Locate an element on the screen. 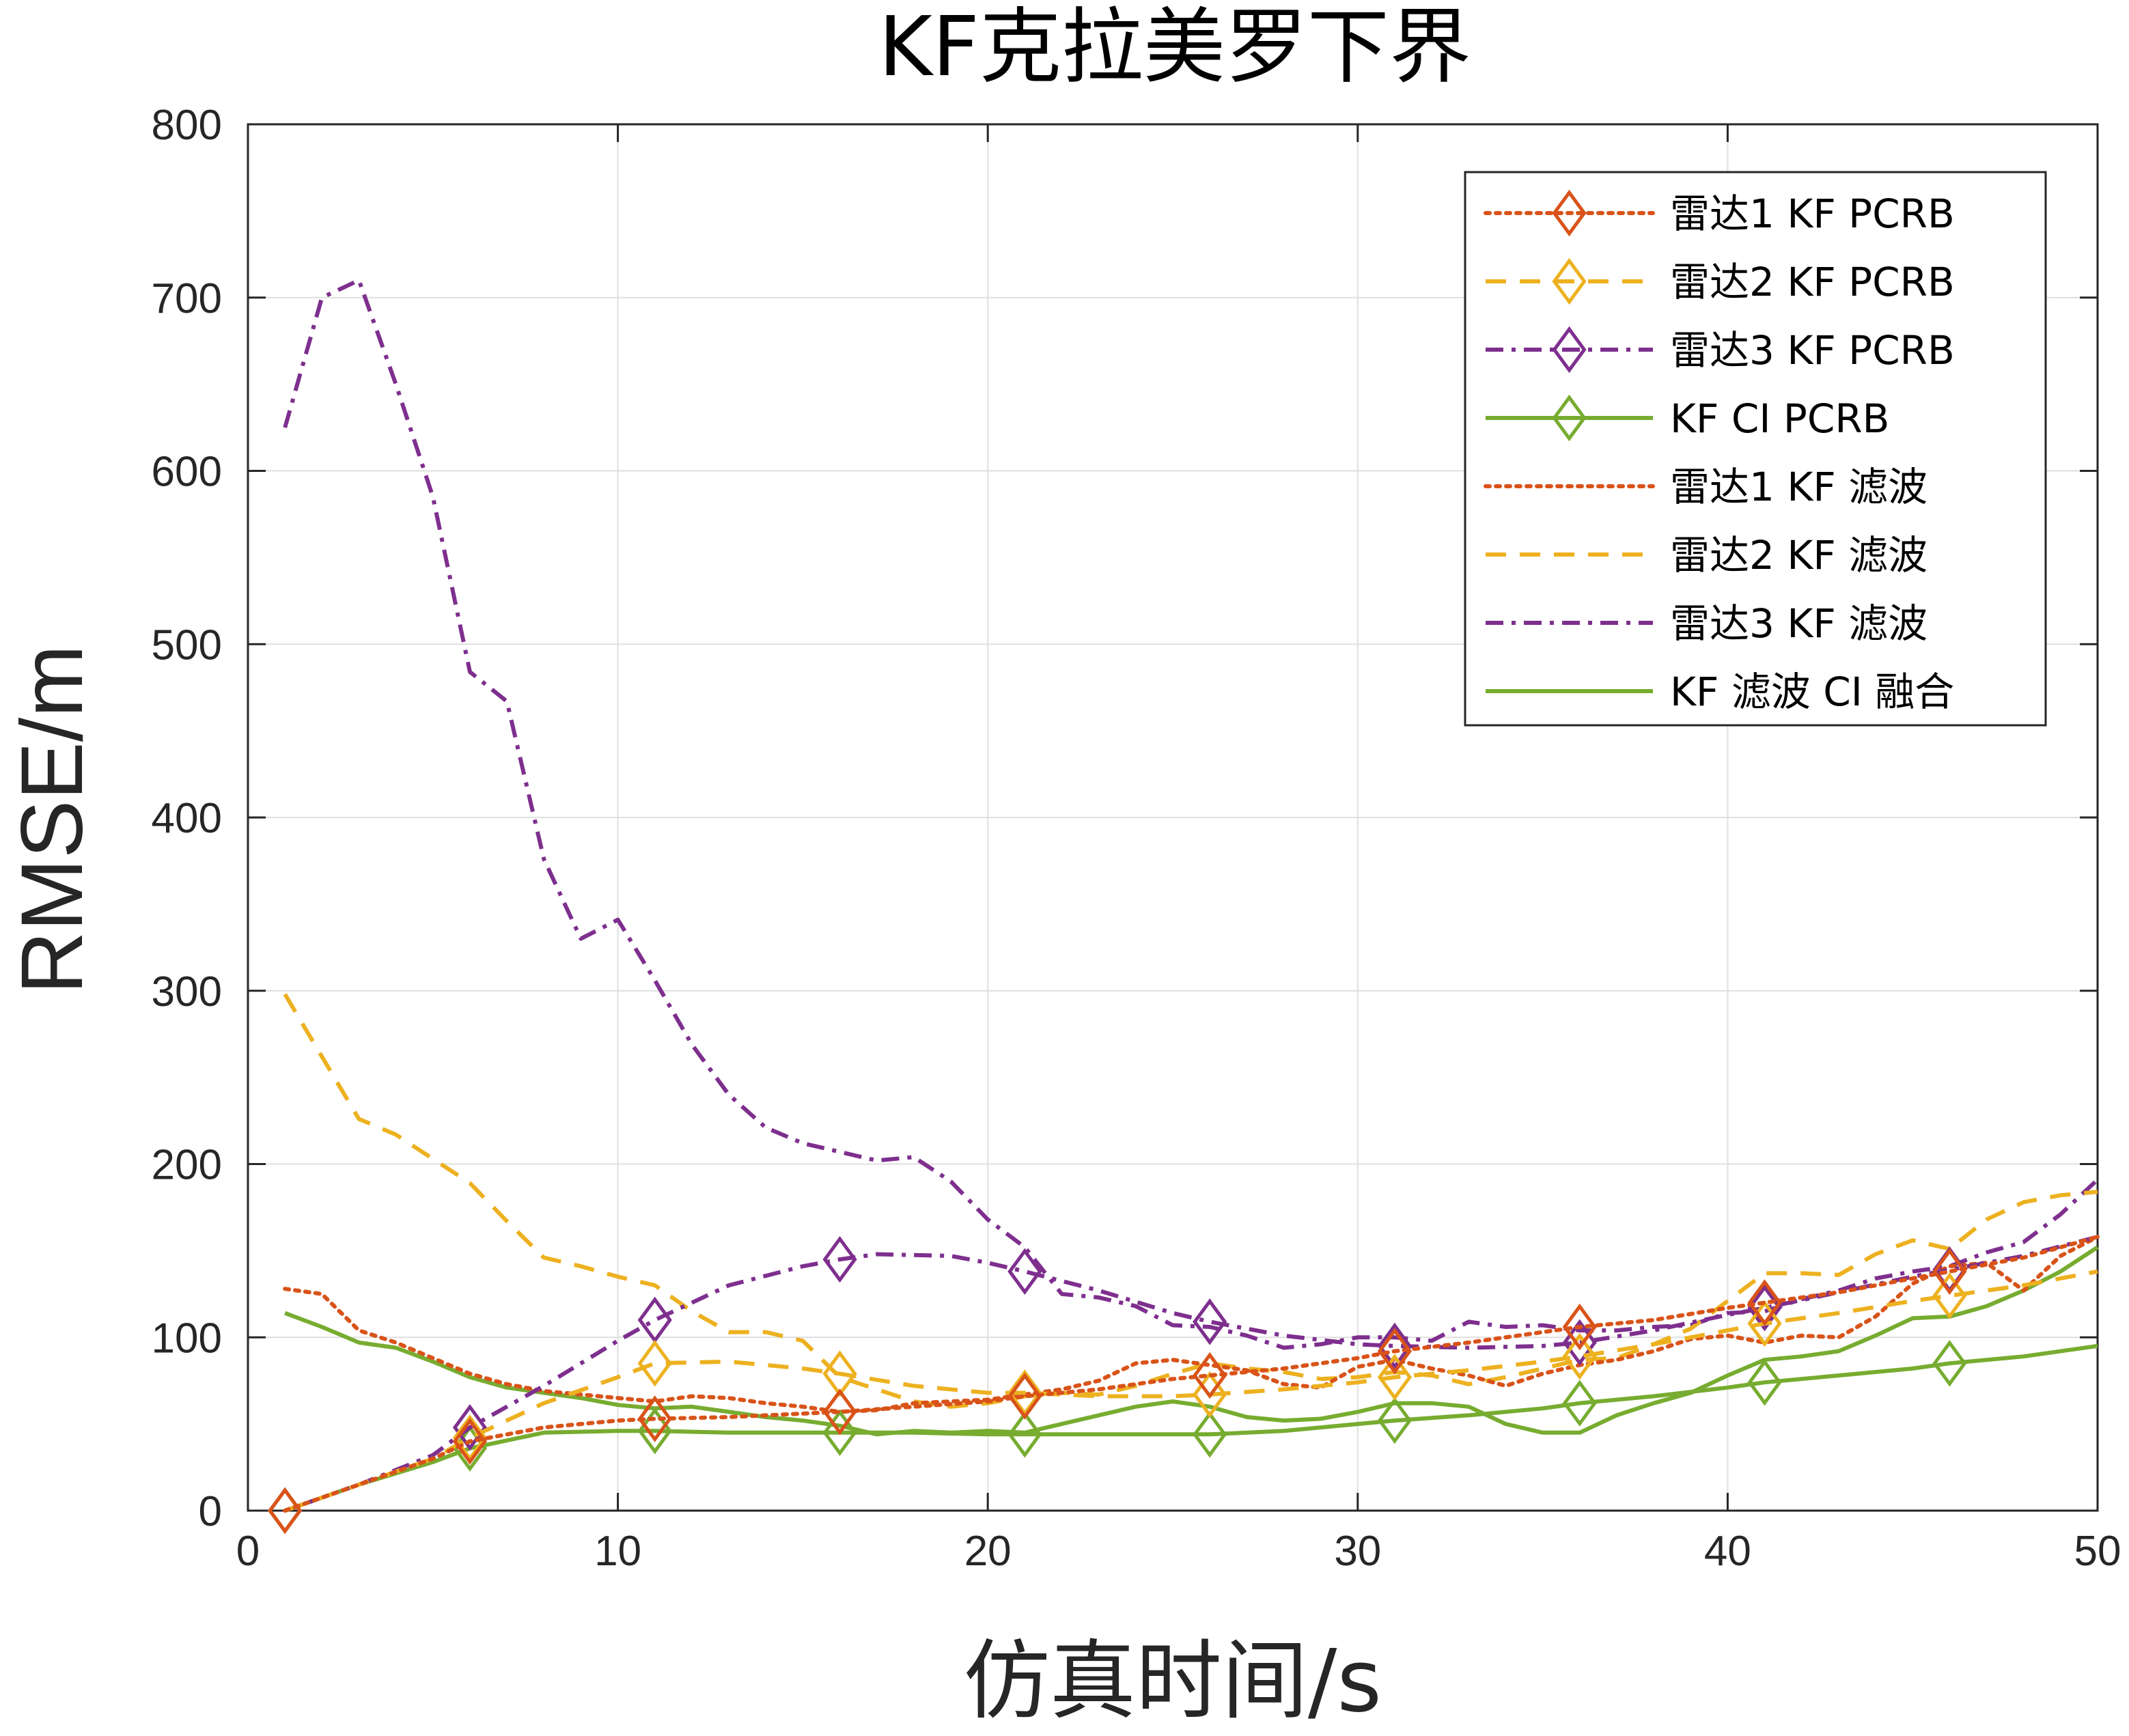 Image resolution: width=2129 pixels, height=1736 pixels. legend-label: 雷达1 KF PCRB is located at coordinates (1813, 214).